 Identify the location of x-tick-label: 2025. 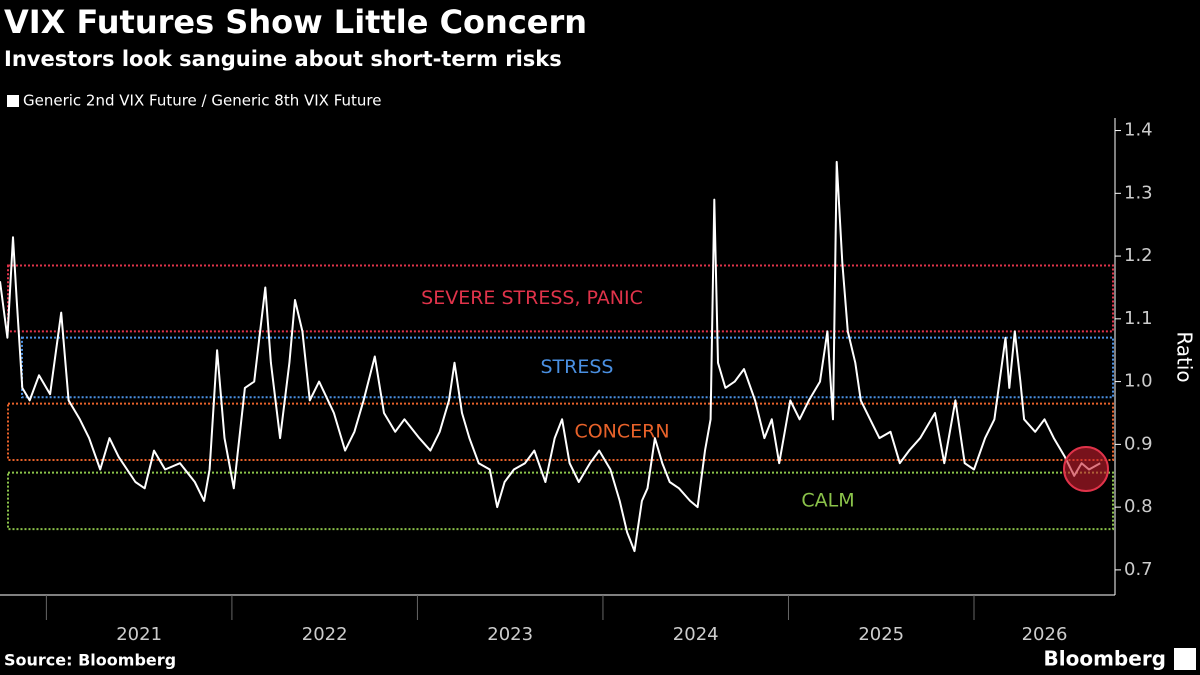
(881, 634).